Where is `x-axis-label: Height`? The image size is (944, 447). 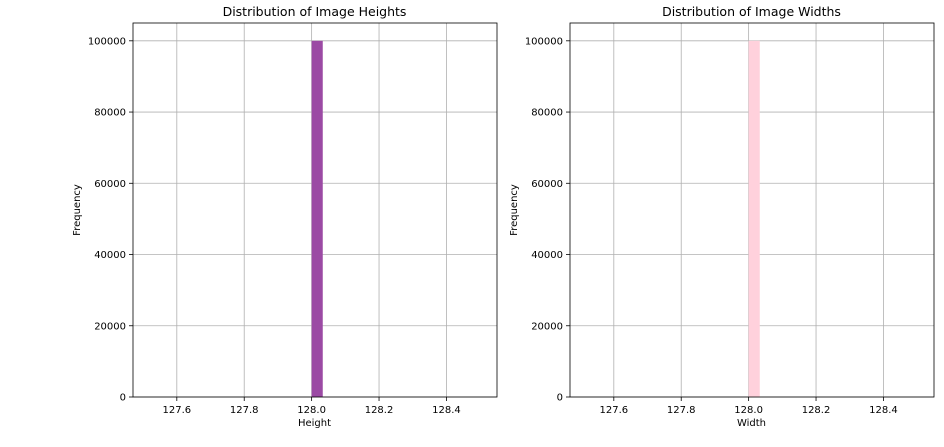 x-axis-label: Height is located at coordinates (314, 423).